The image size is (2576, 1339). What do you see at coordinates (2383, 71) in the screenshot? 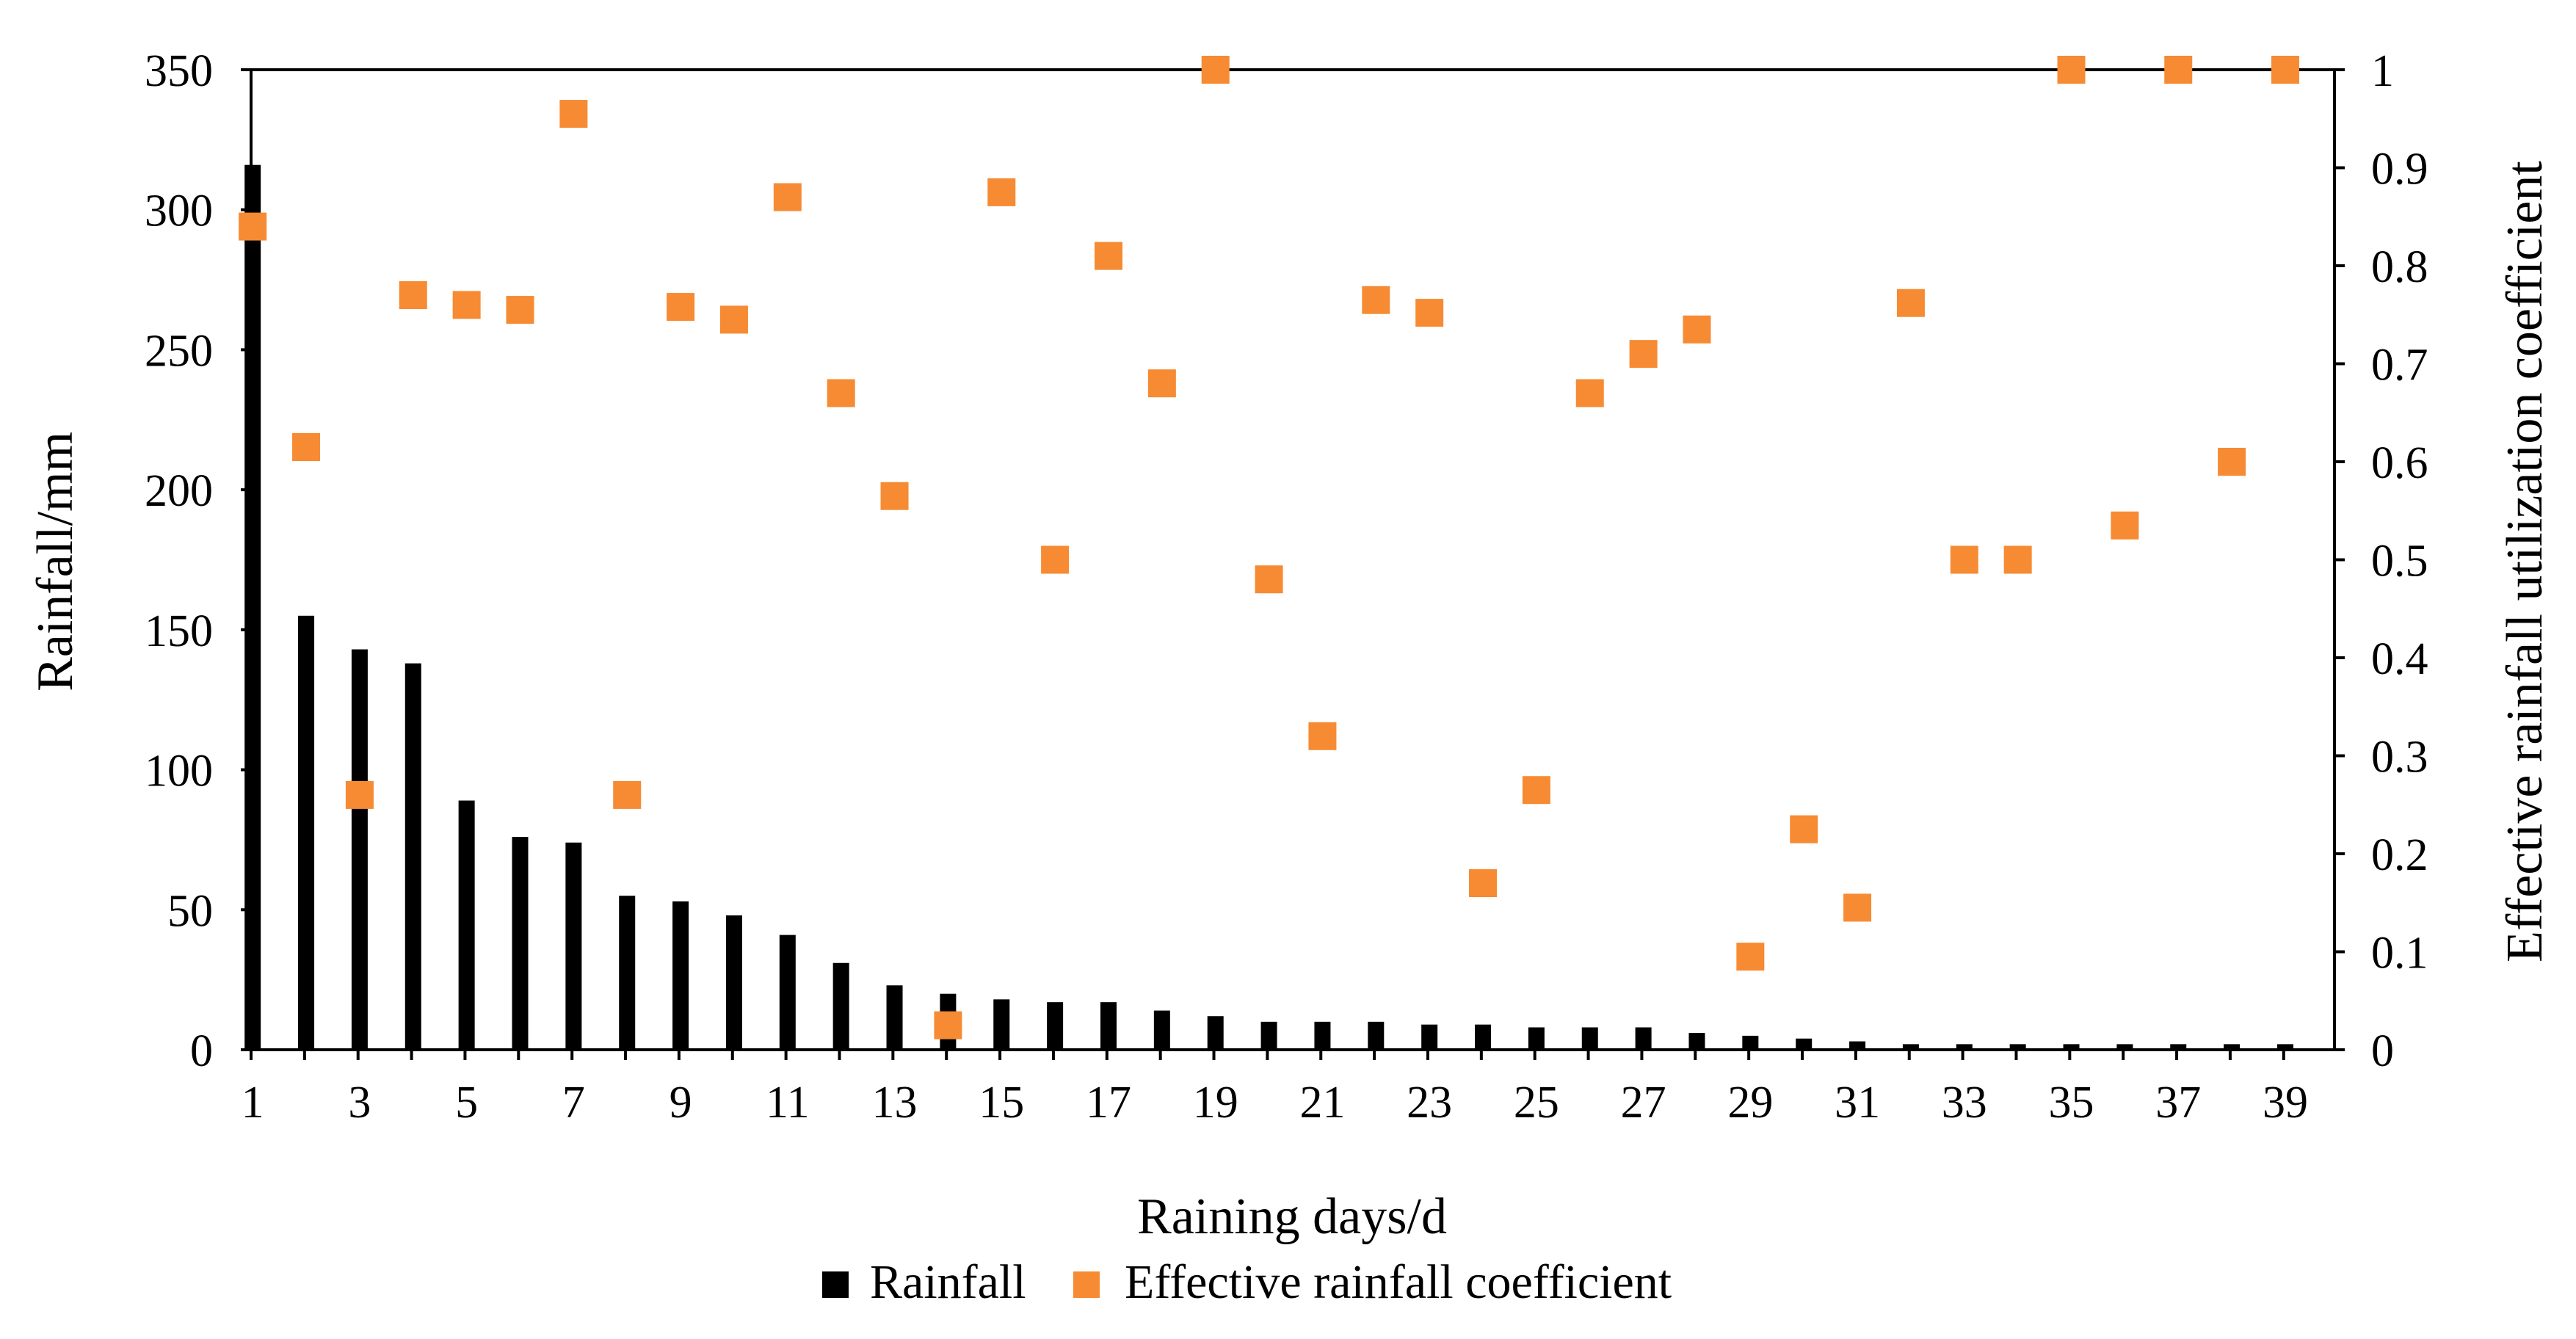
I see `y2-tick-label: 1` at bounding box center [2383, 71].